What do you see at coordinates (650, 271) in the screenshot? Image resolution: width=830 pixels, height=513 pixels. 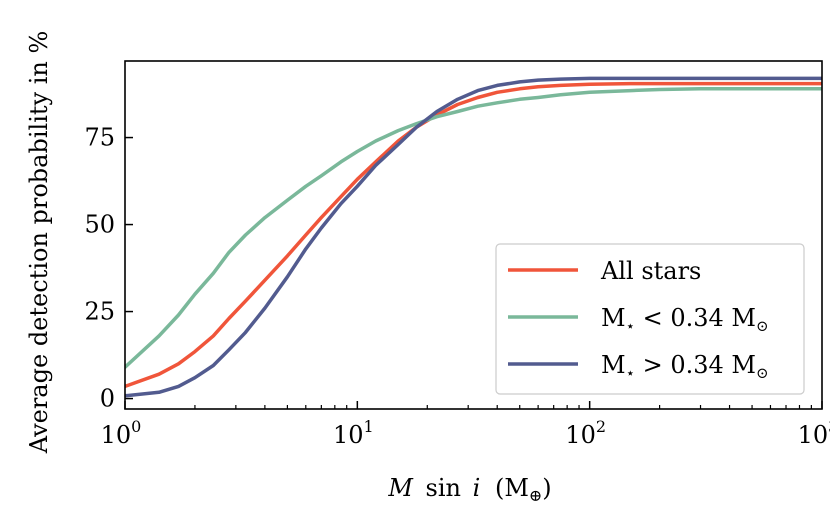 I see `legend-label-all-stars: All stars` at bounding box center [650, 271].